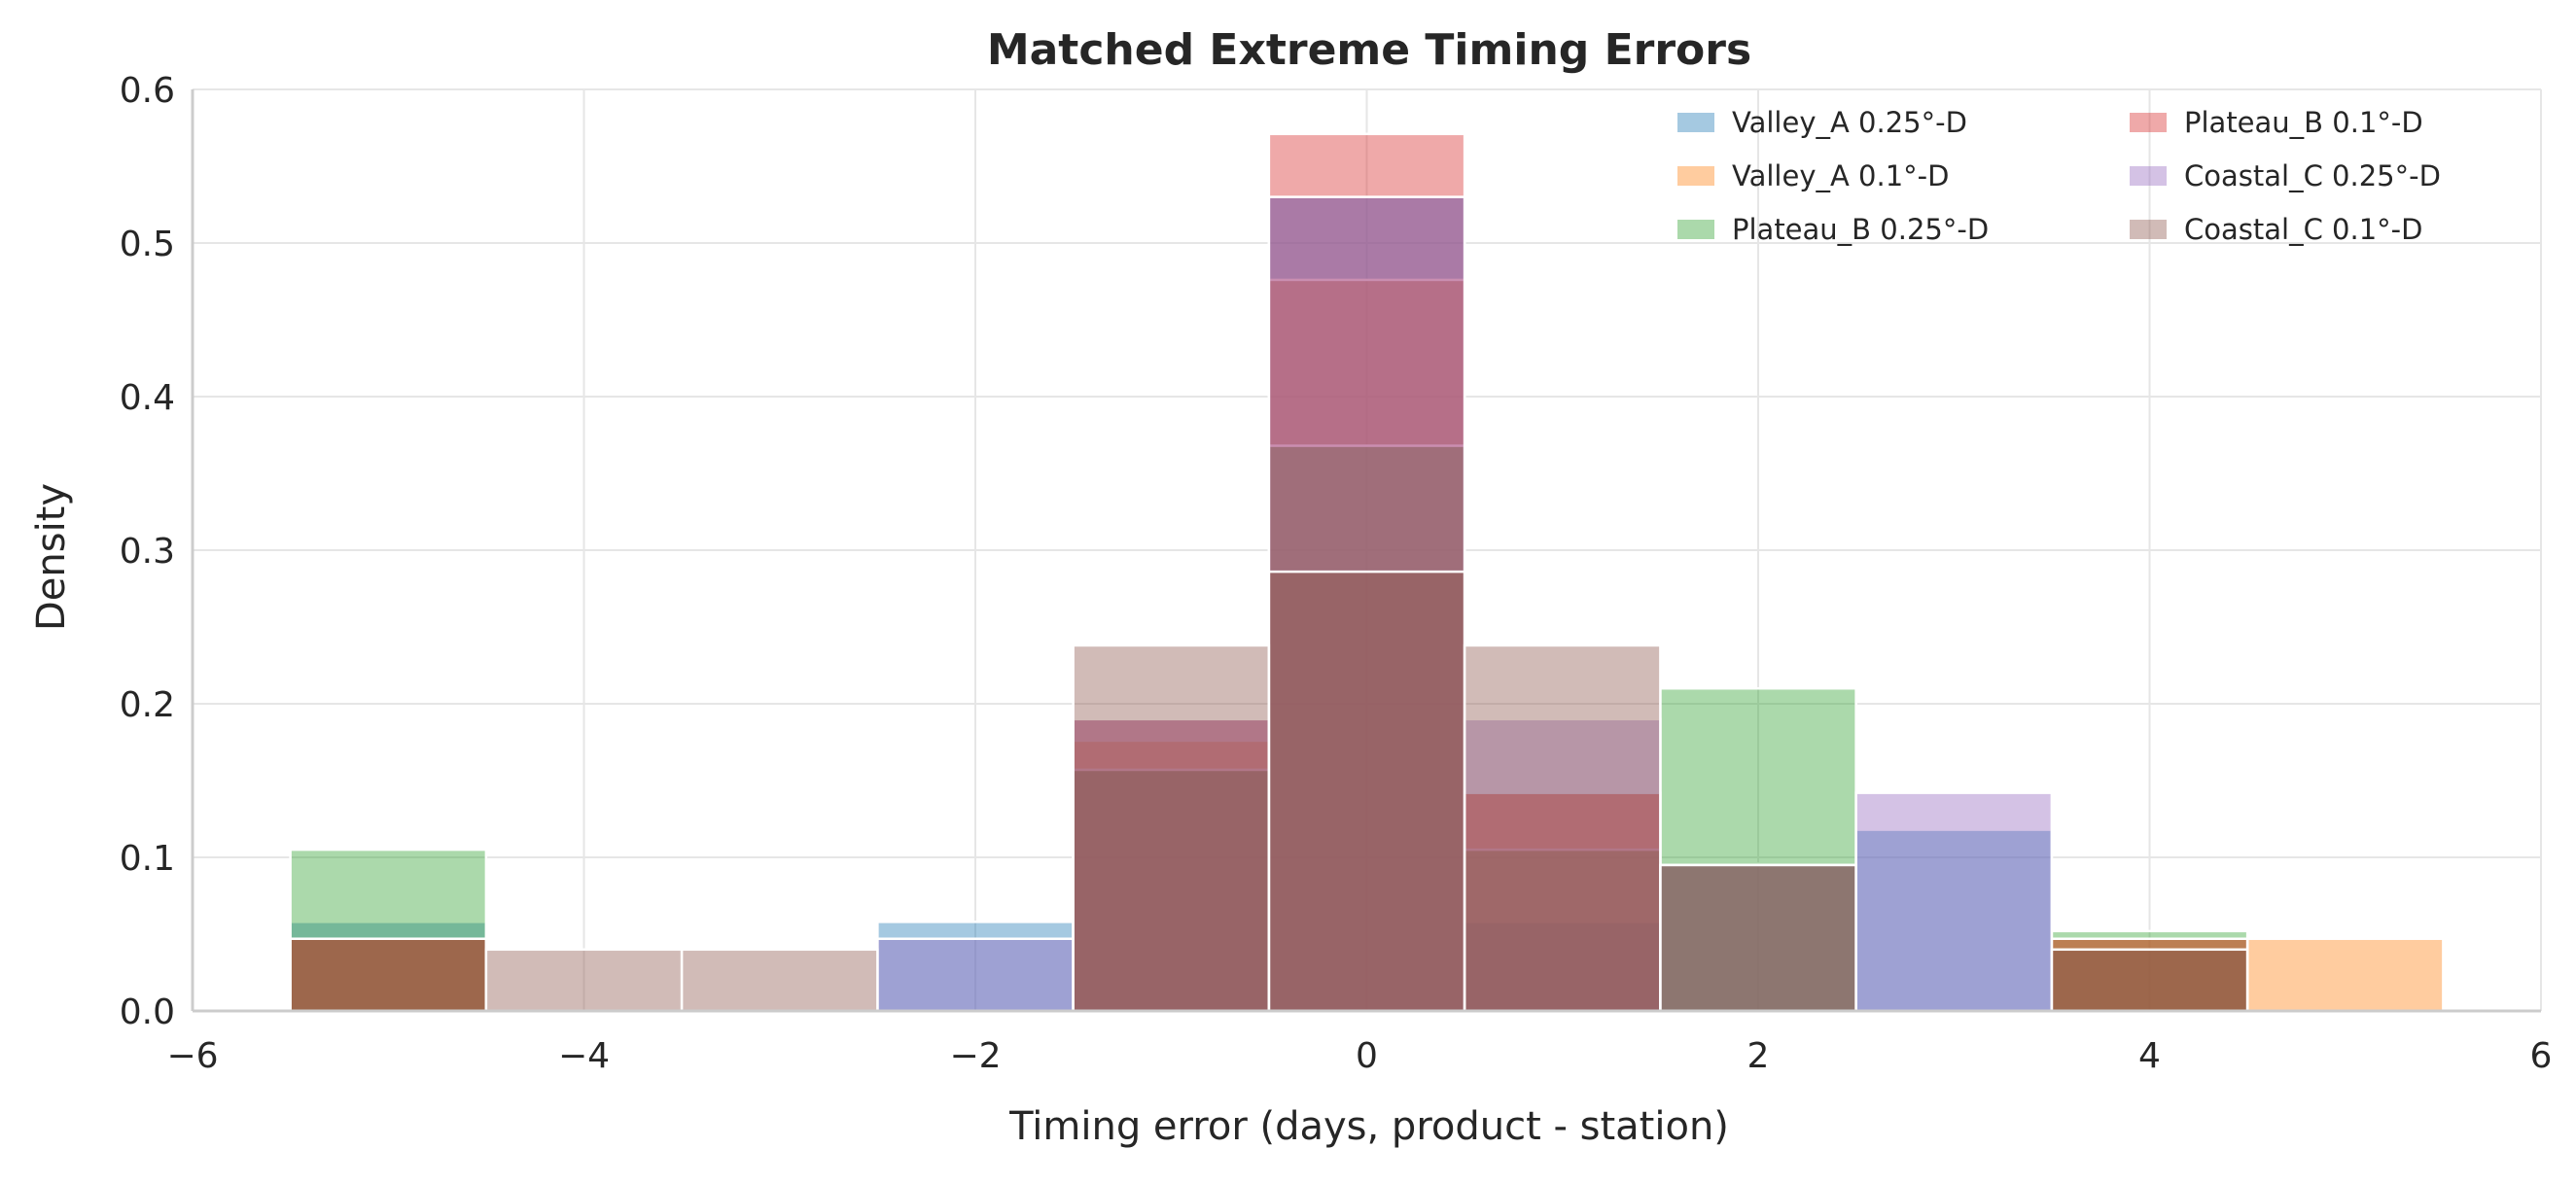  I want to click on y-tick-label: 0.6, so click(148, 91).